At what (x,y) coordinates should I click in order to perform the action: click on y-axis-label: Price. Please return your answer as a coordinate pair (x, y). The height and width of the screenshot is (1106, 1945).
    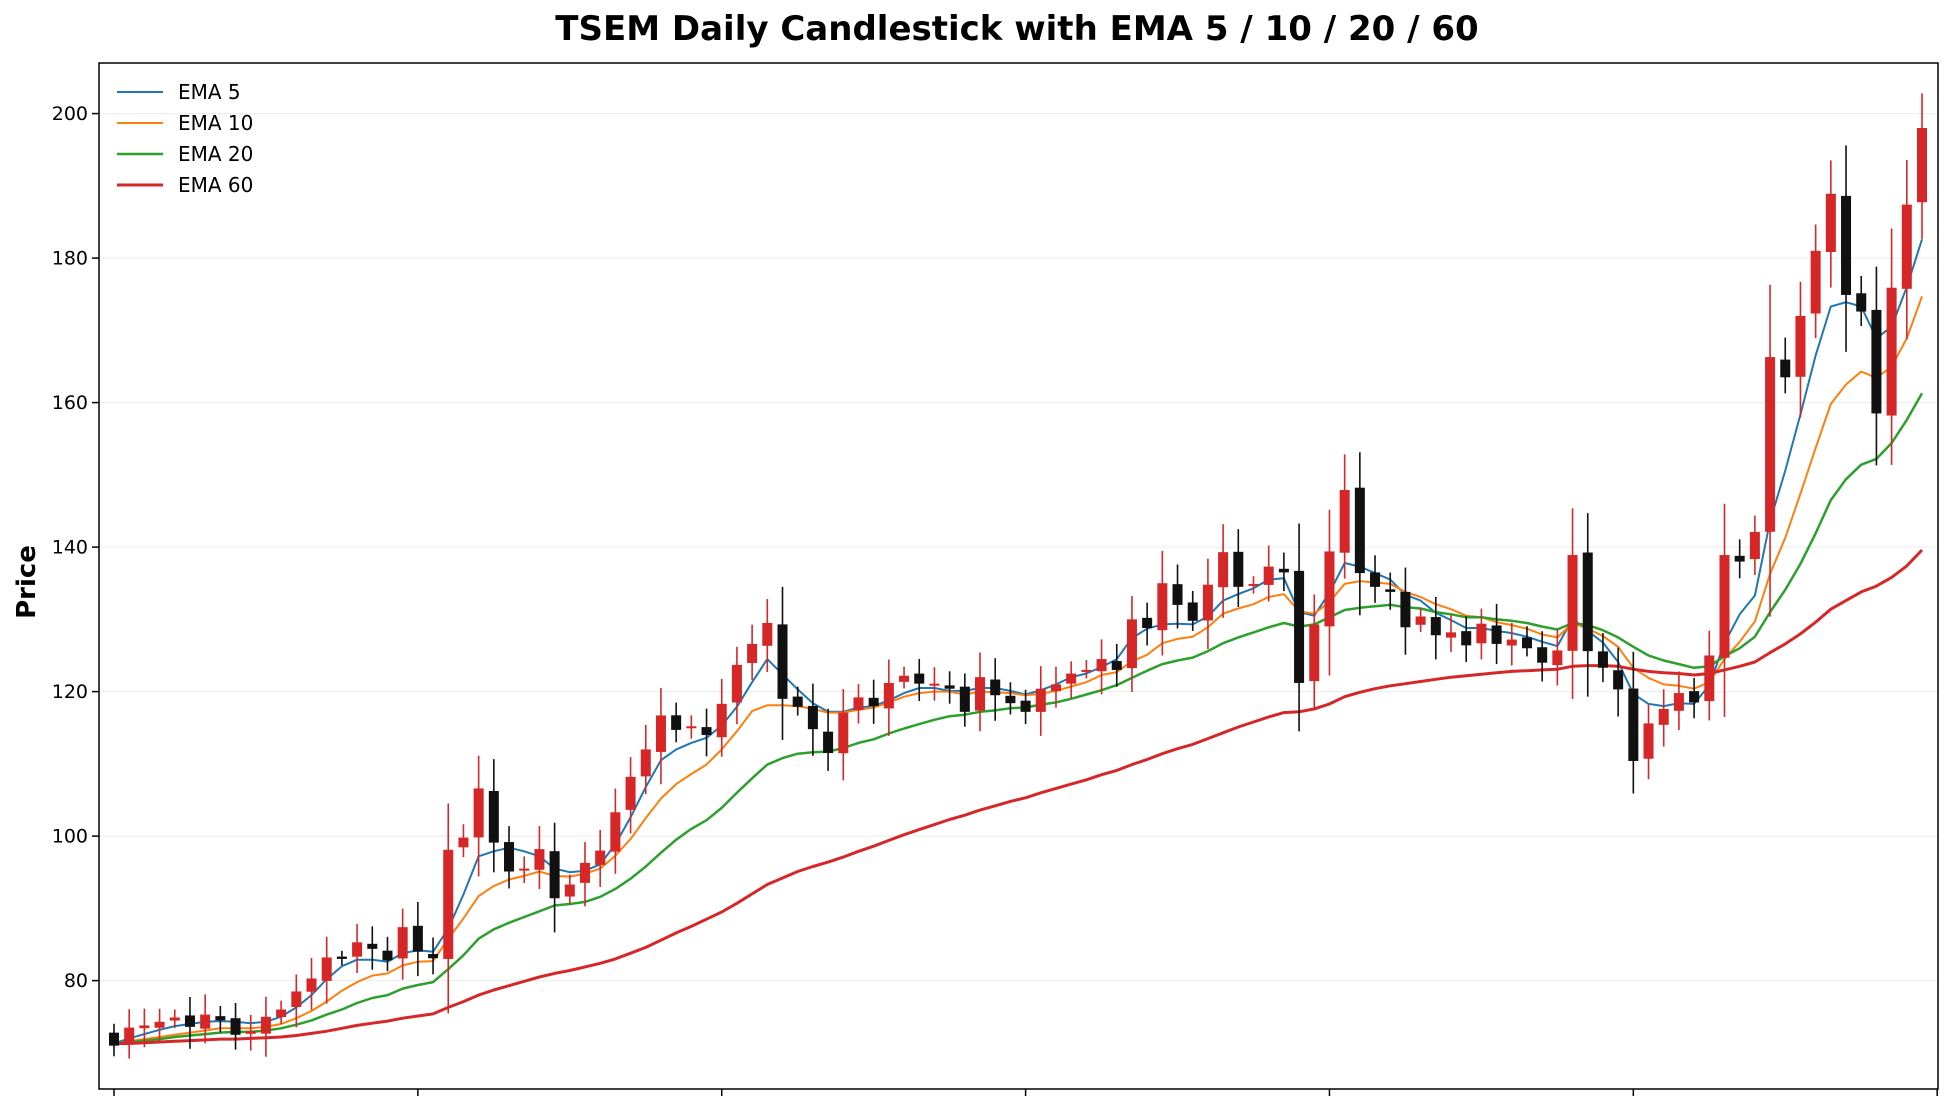
    Looking at the image, I should click on (27, 582).